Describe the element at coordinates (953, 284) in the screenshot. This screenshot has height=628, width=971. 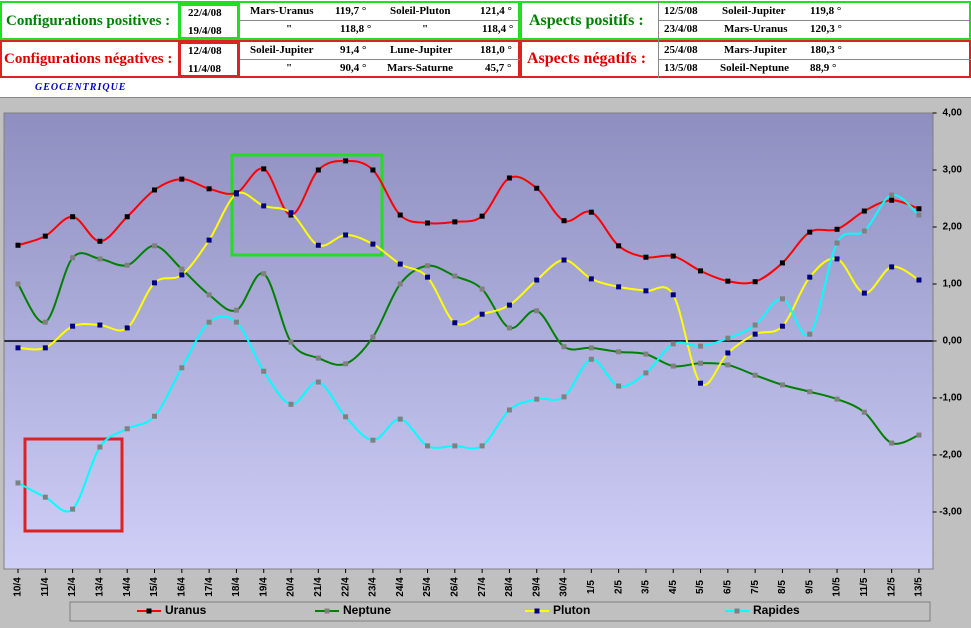
I see `y-tick-label: 1,00` at that location.